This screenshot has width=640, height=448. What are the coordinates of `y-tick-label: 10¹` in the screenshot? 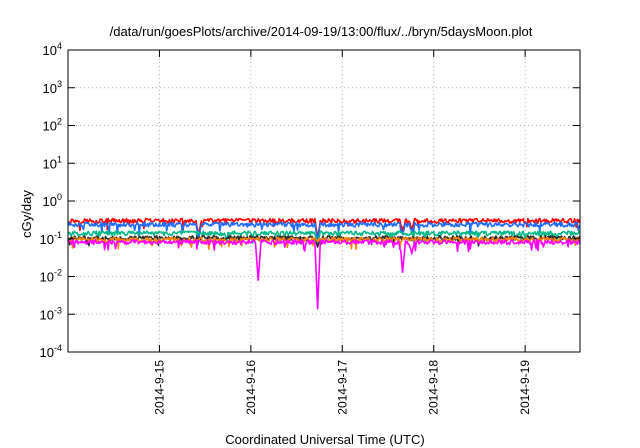 It's located at (52, 162).